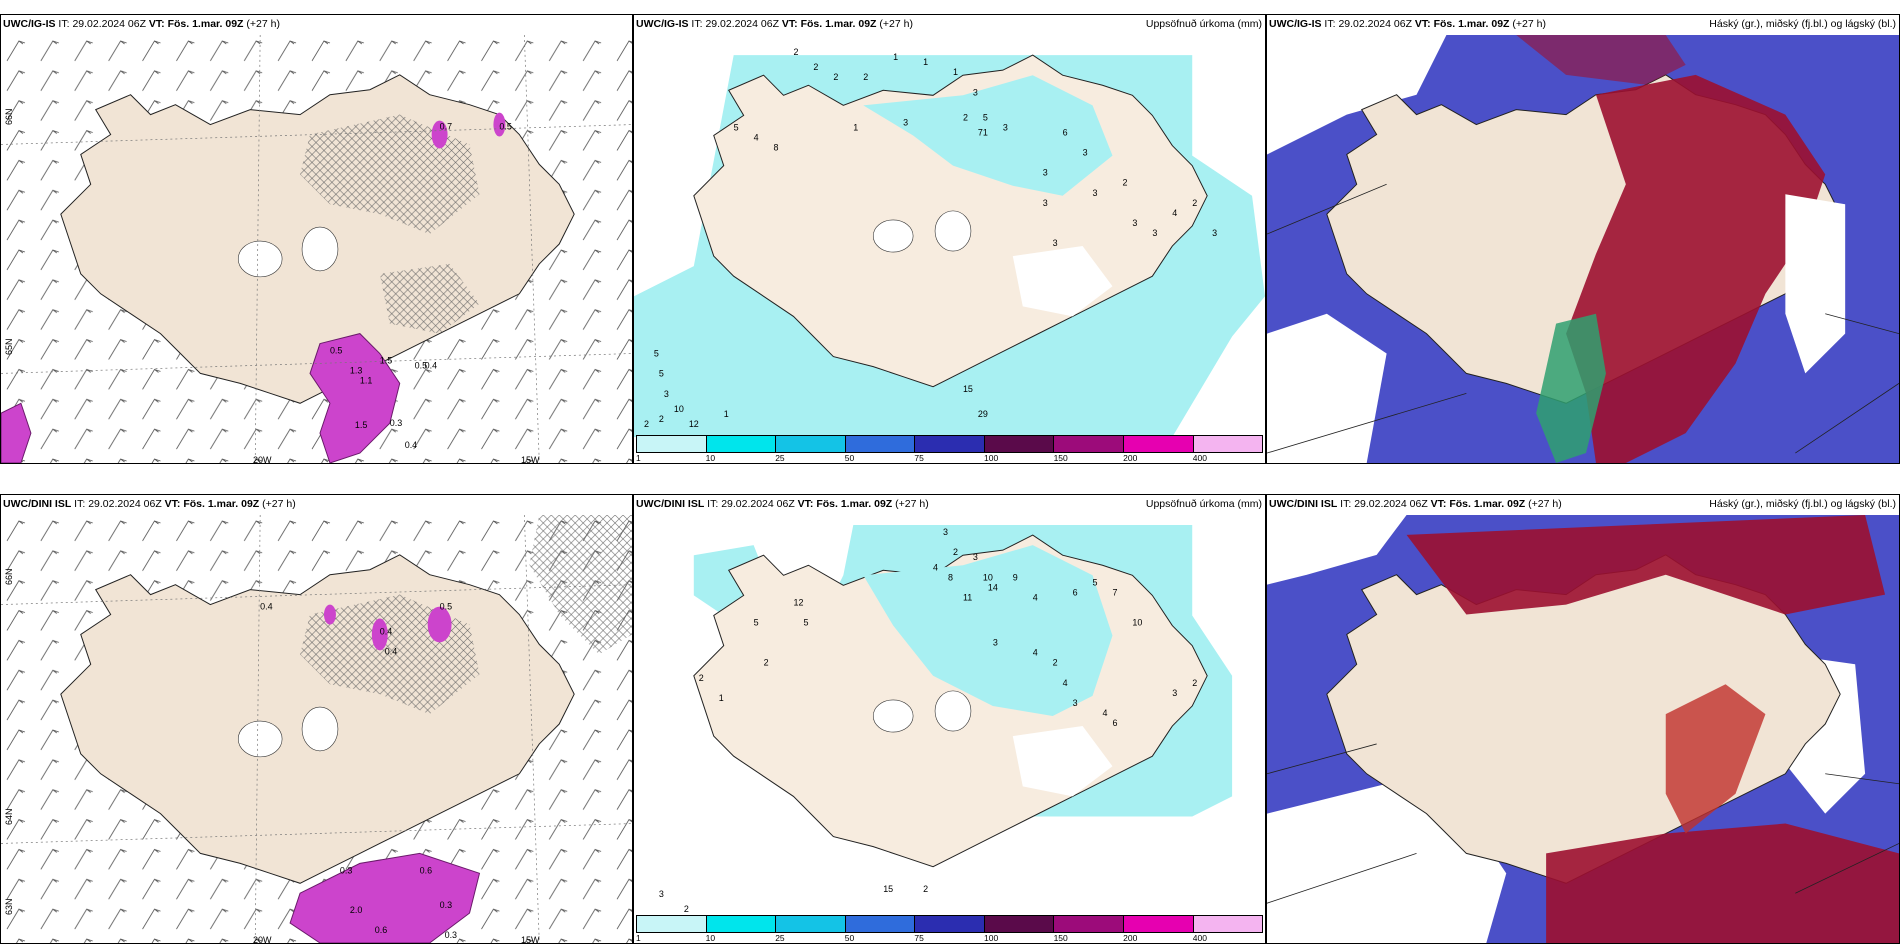 The width and height of the screenshot is (1900, 950). I want to click on snow-hatch-area, so click(580, 585).